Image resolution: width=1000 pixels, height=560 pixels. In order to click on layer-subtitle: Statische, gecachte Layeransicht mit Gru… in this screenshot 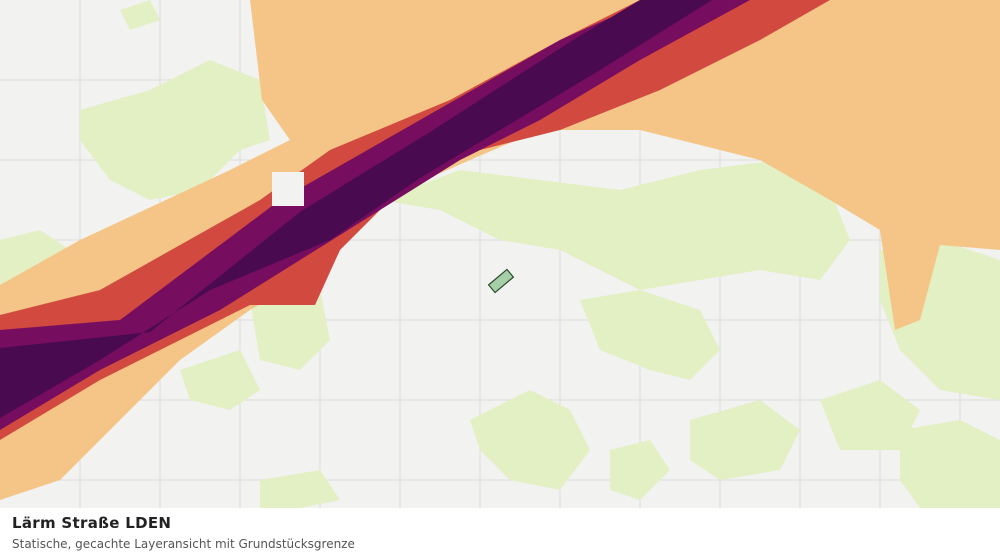, I will do `click(183, 544)`.